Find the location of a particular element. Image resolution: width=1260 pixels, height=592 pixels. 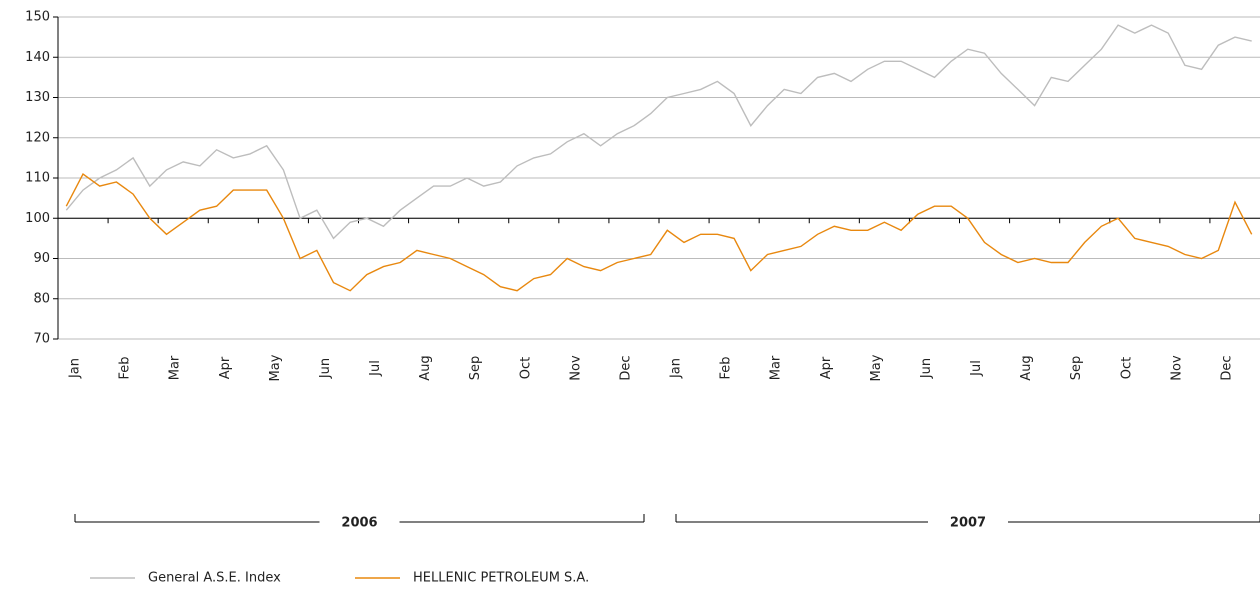

y-tick-label: 150 is located at coordinates (37, 17).